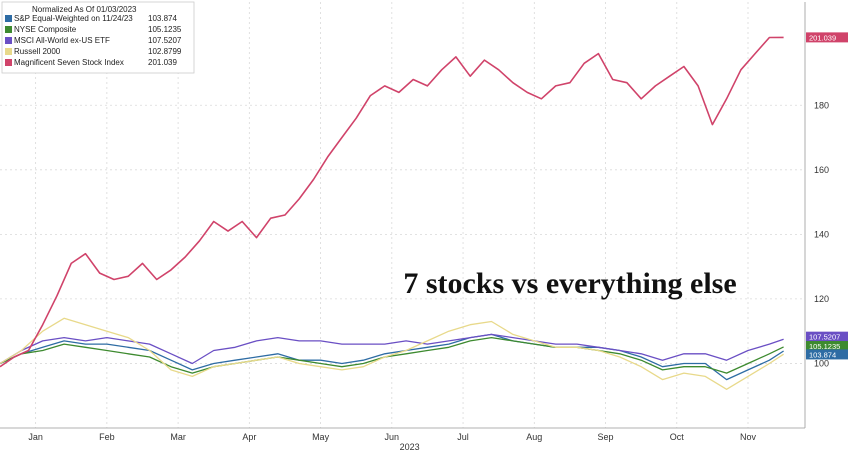  What do you see at coordinates (321, 437) in the screenshot?
I see `x-tick-label: May` at bounding box center [321, 437].